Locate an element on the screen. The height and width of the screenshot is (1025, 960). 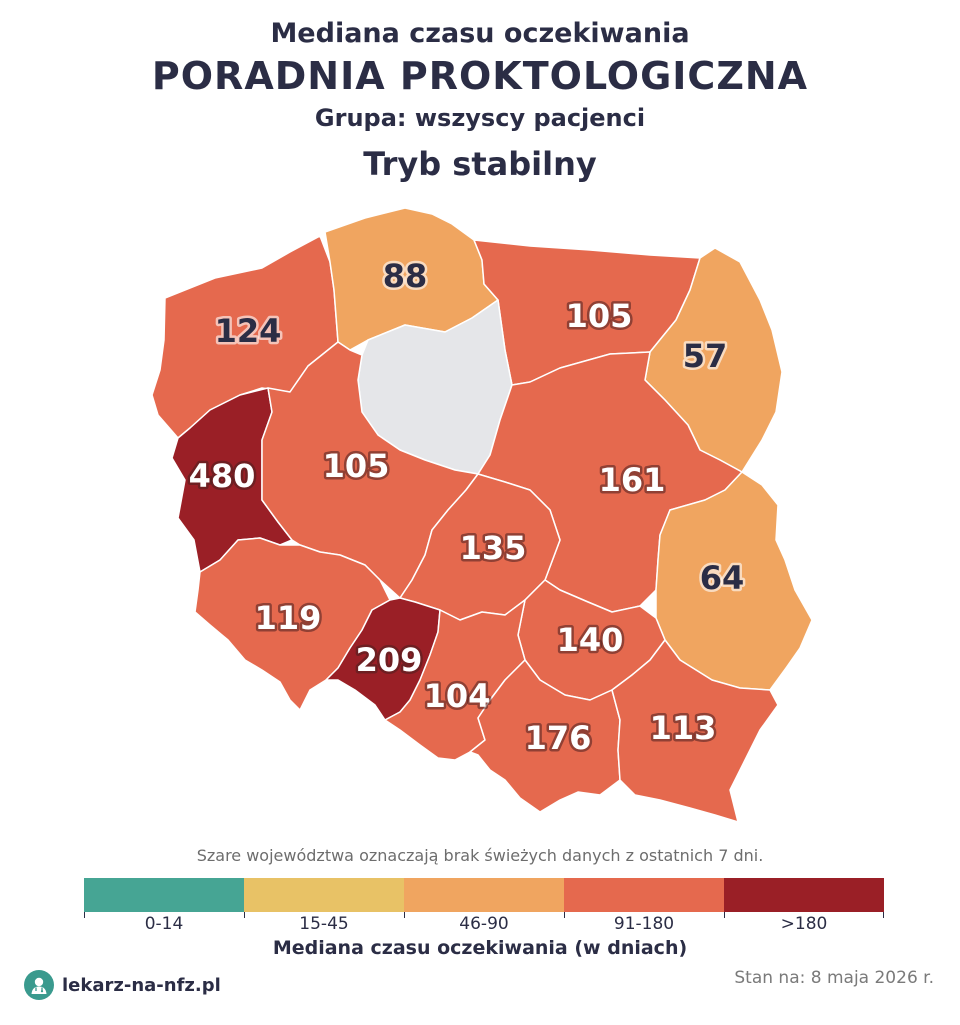
color-legend is located at coordinates (484, 895).